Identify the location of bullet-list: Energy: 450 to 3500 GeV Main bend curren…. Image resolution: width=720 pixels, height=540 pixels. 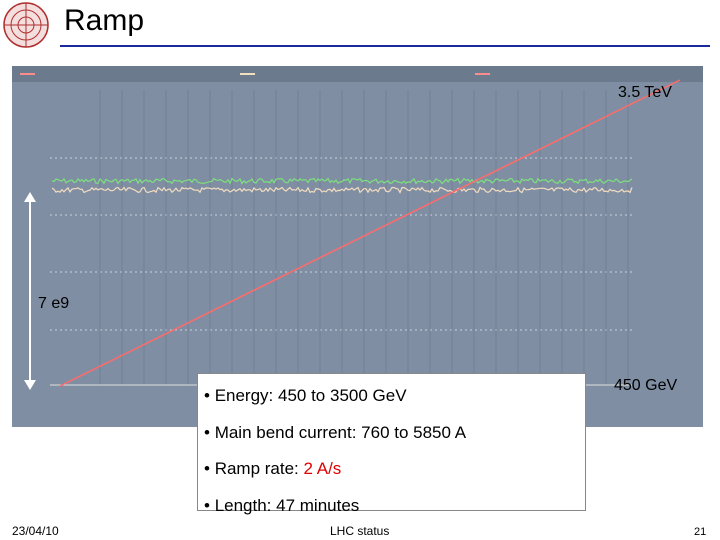
(391, 449).